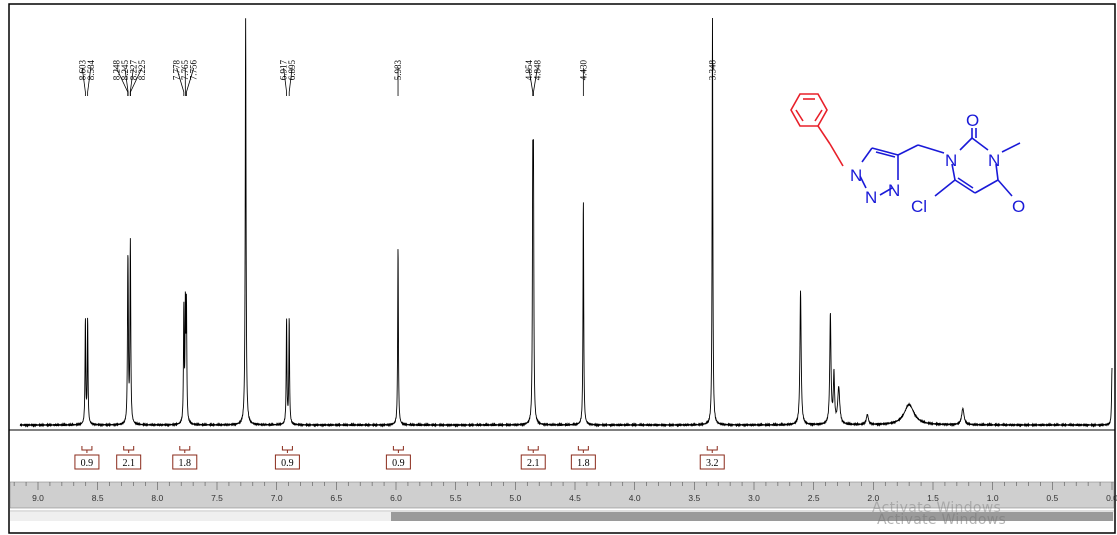 This screenshot has width=1117, height=535. Describe the element at coordinates (142, 70) in the screenshot. I see `peak-label: 8.225` at that location.